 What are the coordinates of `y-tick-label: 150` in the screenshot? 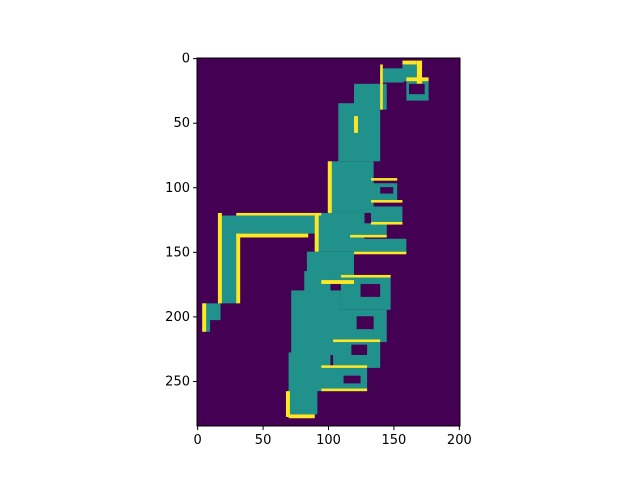 It's located at (177, 252).